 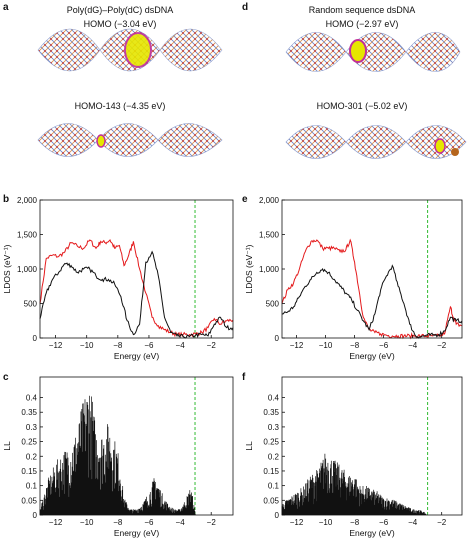 What do you see at coordinates (362, 24) in the screenshot?
I see `right-homo-label: HOMO (−2.97 eV)` at bounding box center [362, 24].